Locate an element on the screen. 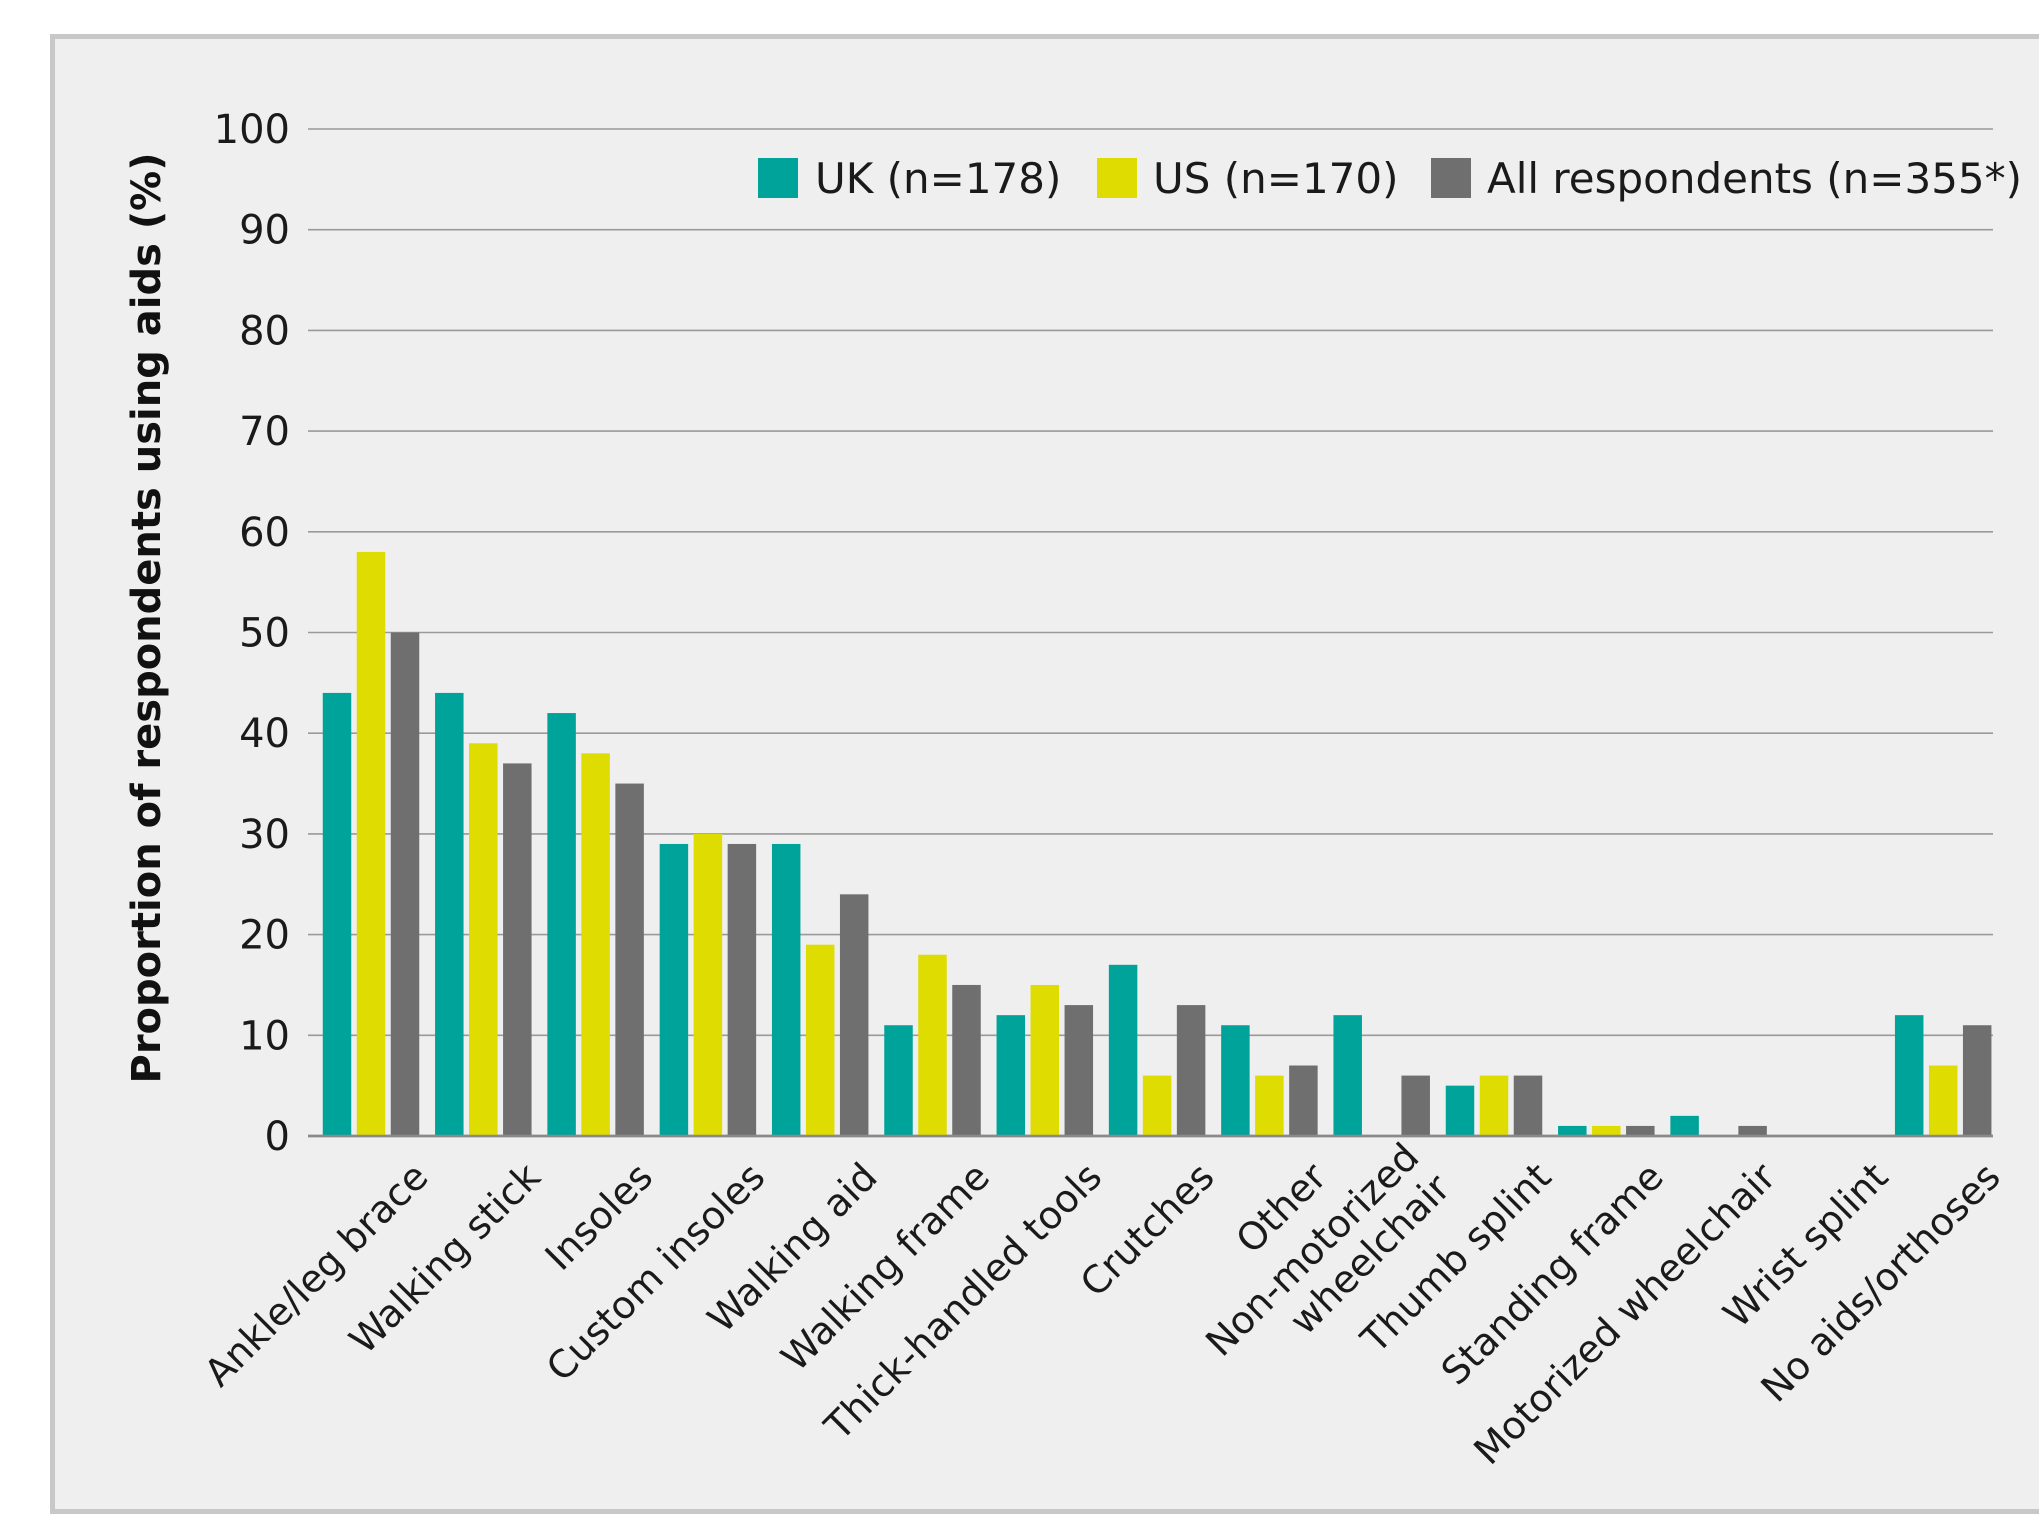  legend-label: UK (n=178) is located at coordinates (938, 178).